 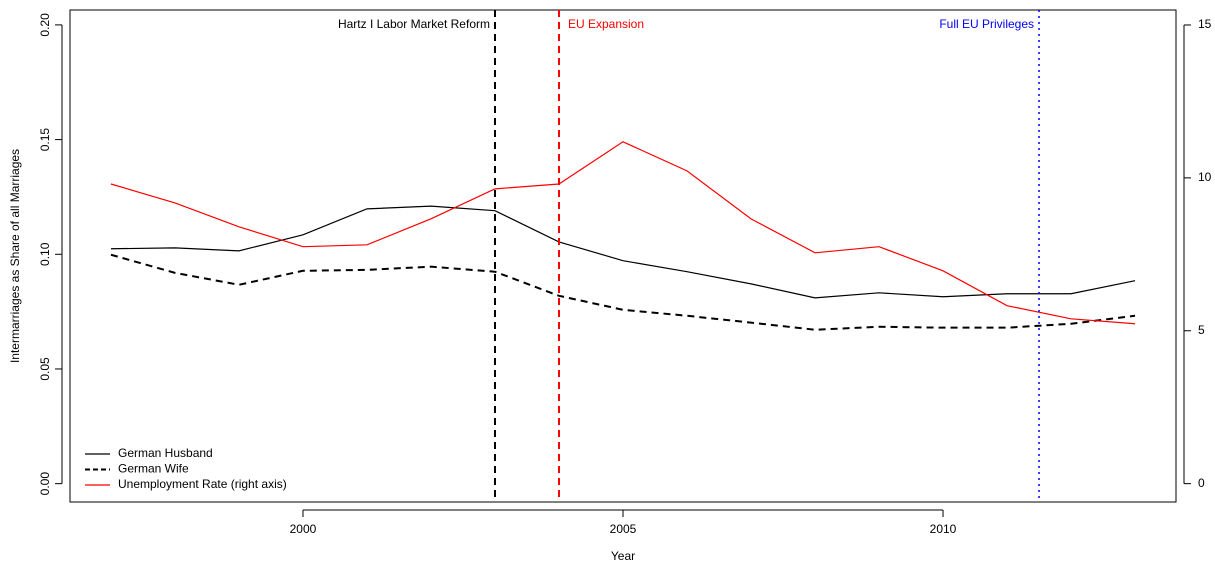 I want to click on y2-tick-label: 0, so click(x=1201, y=483).